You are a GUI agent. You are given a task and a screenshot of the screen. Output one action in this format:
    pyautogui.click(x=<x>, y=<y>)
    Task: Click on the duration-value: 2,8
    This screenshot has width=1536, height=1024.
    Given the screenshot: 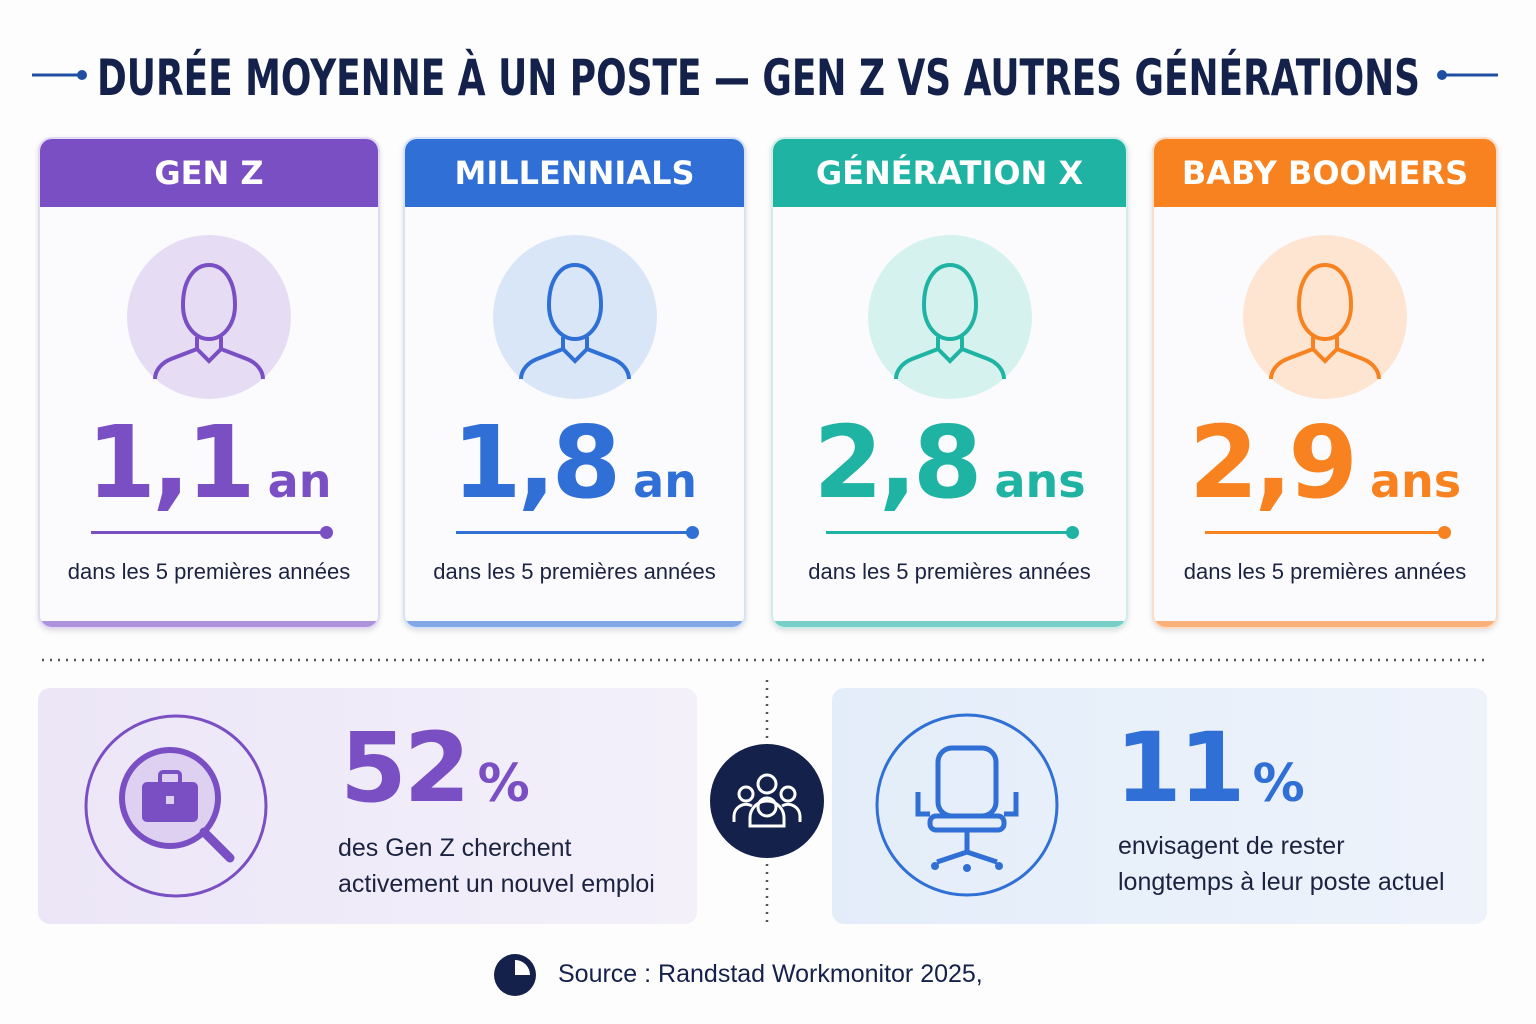 What is the action you would take?
    pyautogui.click(x=897, y=462)
    